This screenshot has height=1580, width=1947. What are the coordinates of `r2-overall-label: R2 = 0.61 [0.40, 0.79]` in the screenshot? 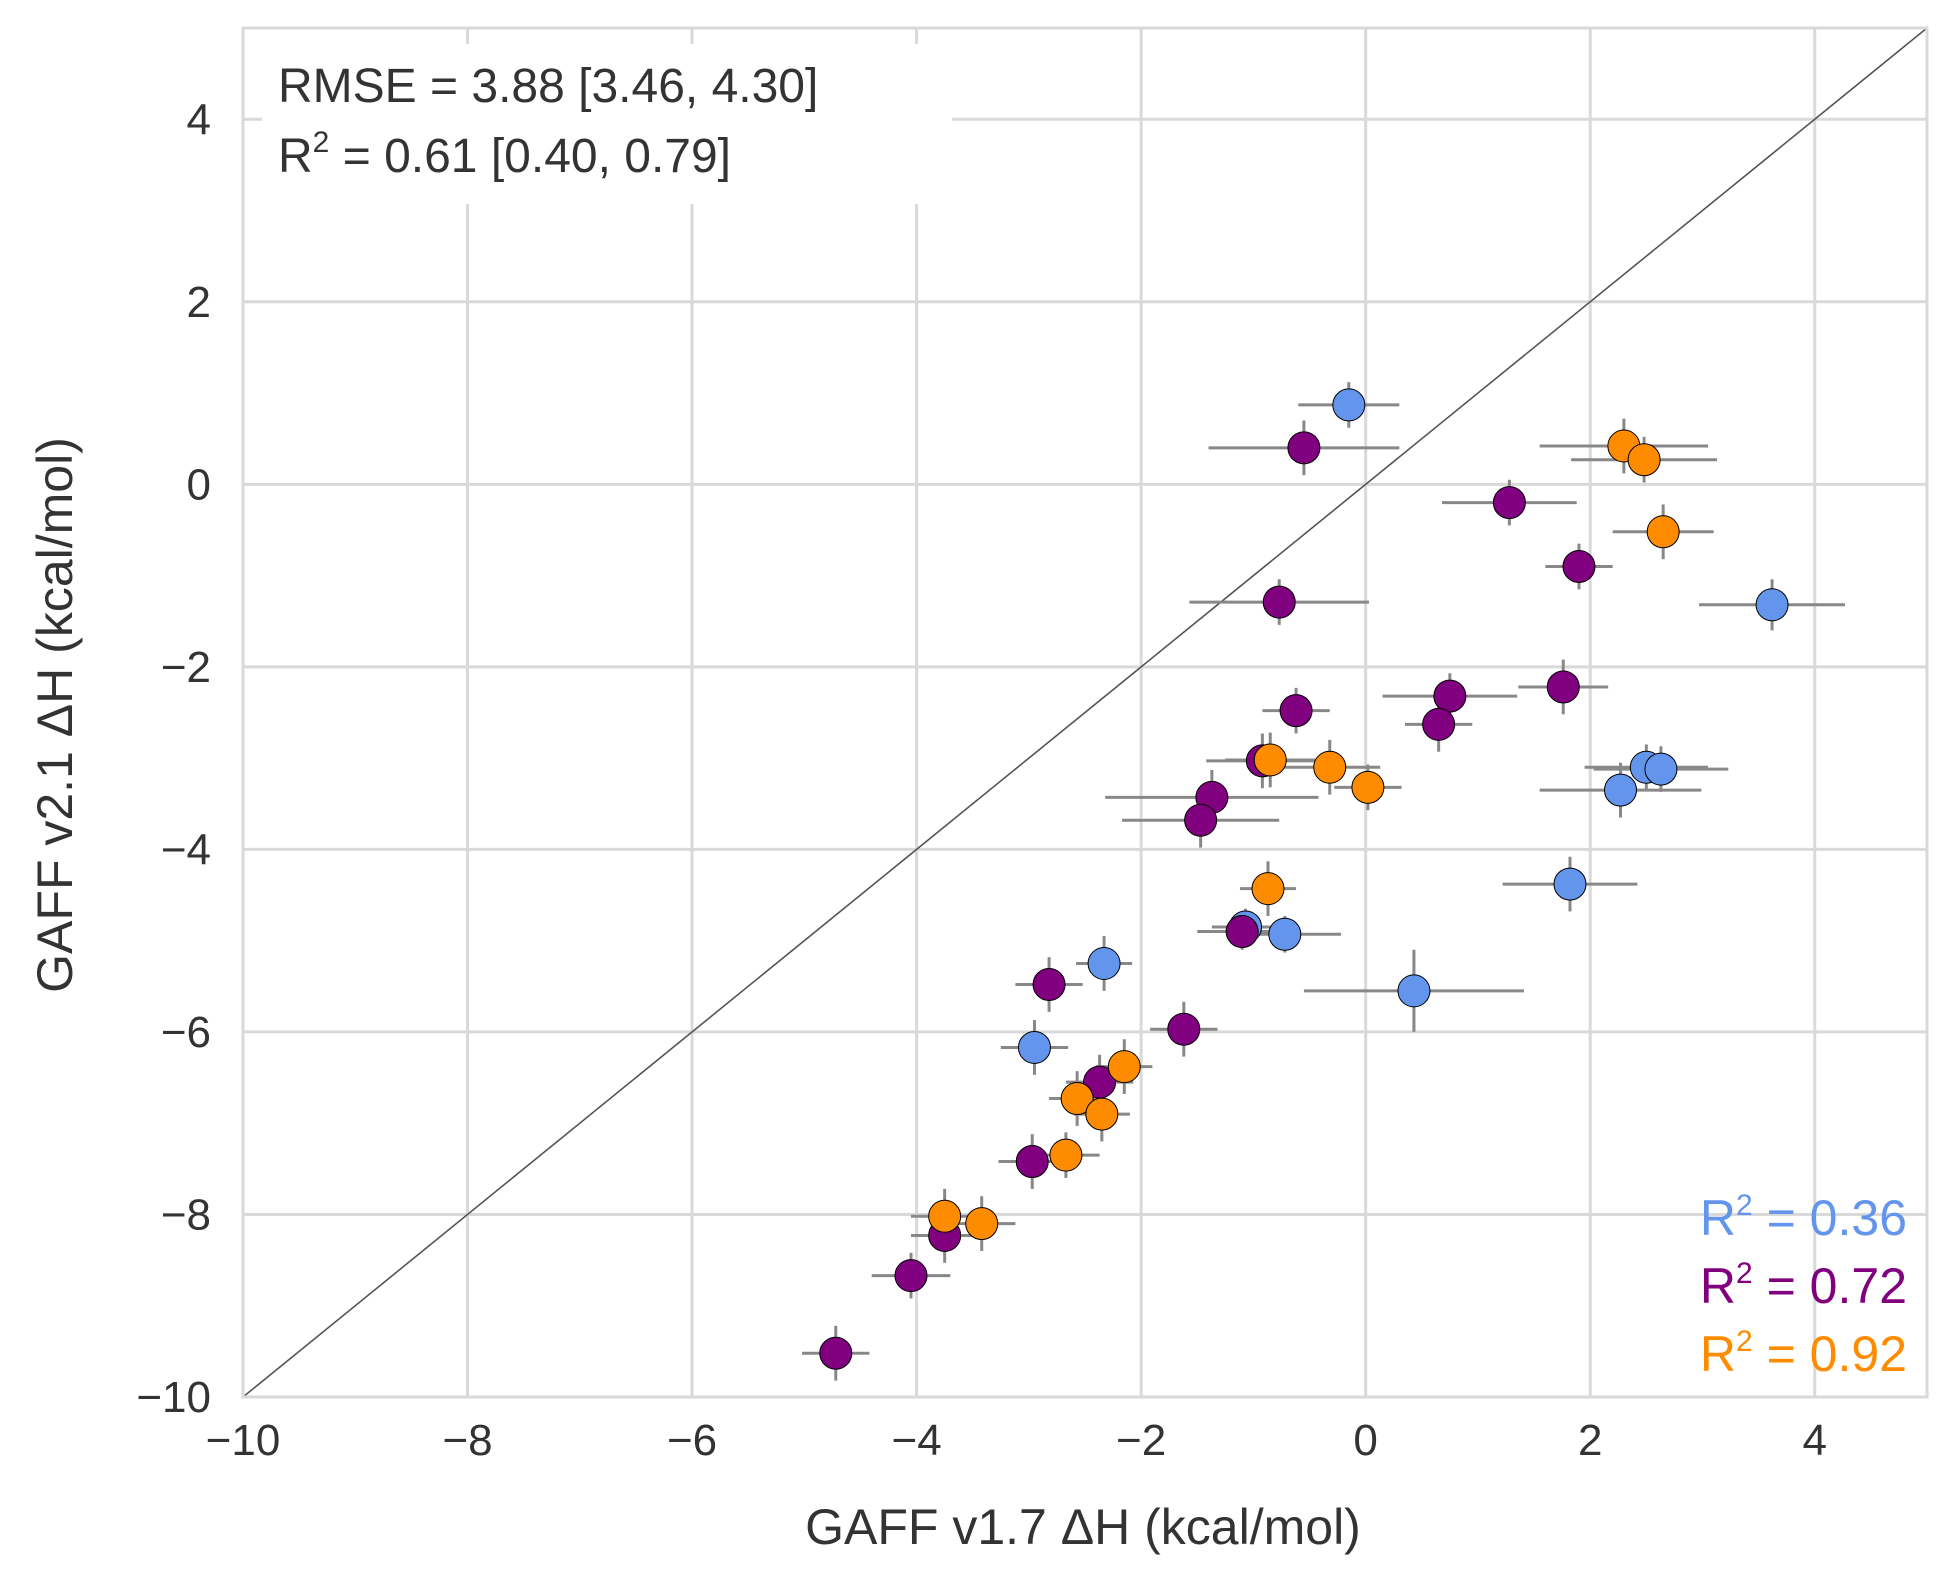 It's located at (504, 154).